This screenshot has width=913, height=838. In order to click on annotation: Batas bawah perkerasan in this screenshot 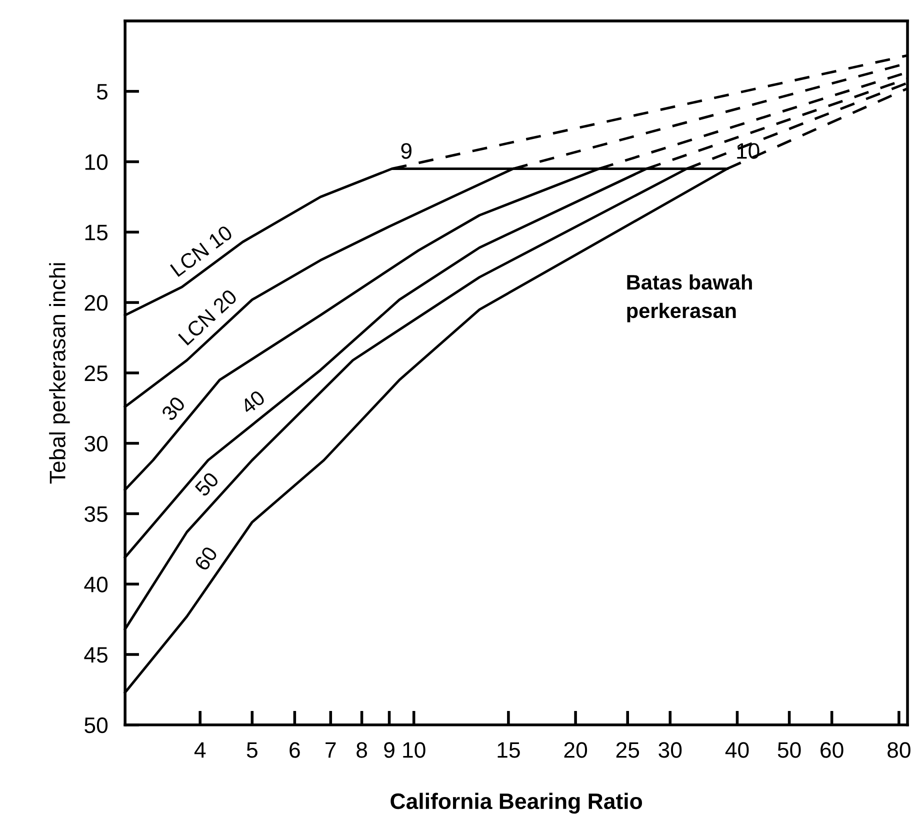, I will do `click(689, 298)`.